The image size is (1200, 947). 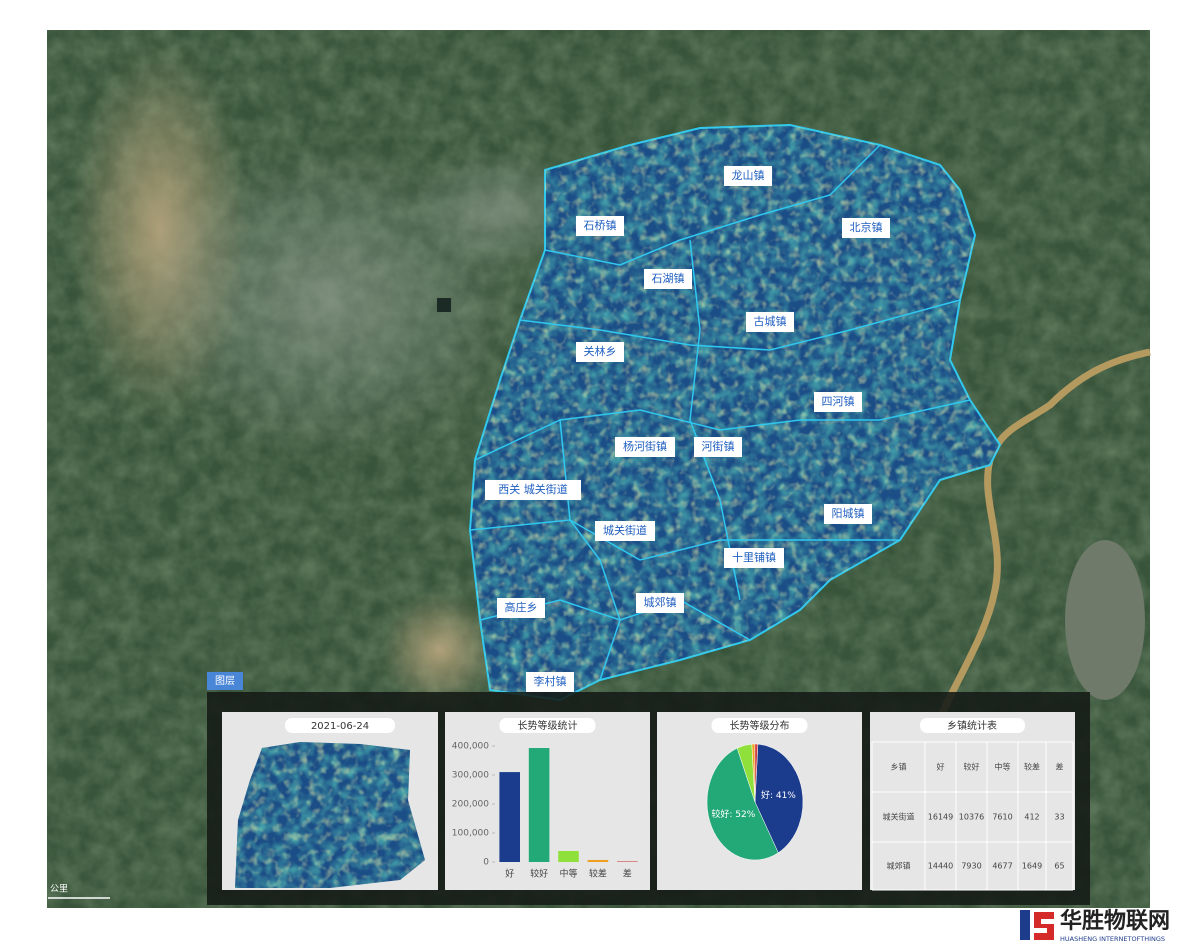 What do you see at coordinates (486, 863) in the screenshot?
I see `y-tick-label: 0` at bounding box center [486, 863].